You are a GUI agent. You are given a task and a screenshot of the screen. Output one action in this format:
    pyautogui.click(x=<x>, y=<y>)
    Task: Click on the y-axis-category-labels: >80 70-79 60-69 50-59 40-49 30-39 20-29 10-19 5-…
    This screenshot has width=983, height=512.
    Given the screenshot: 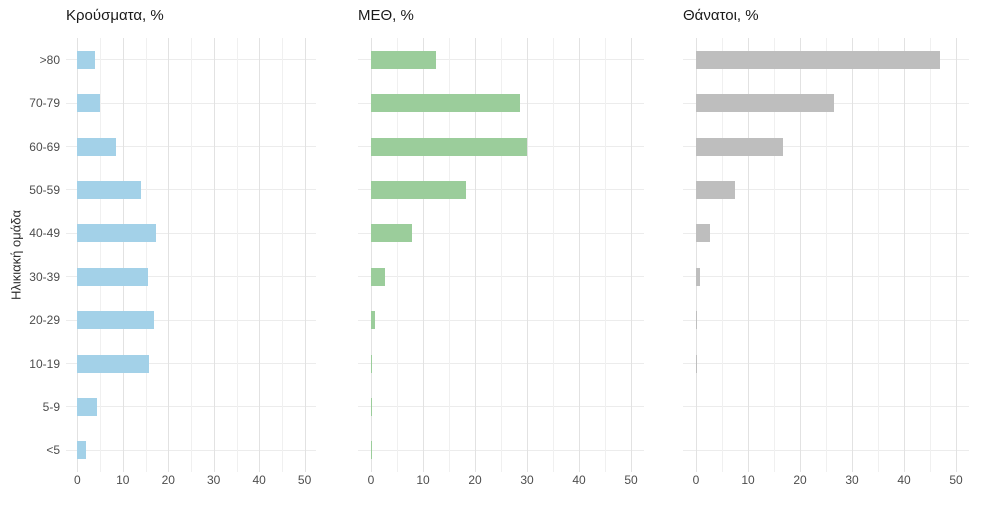 What is the action you would take?
    pyautogui.click(x=30, y=255)
    